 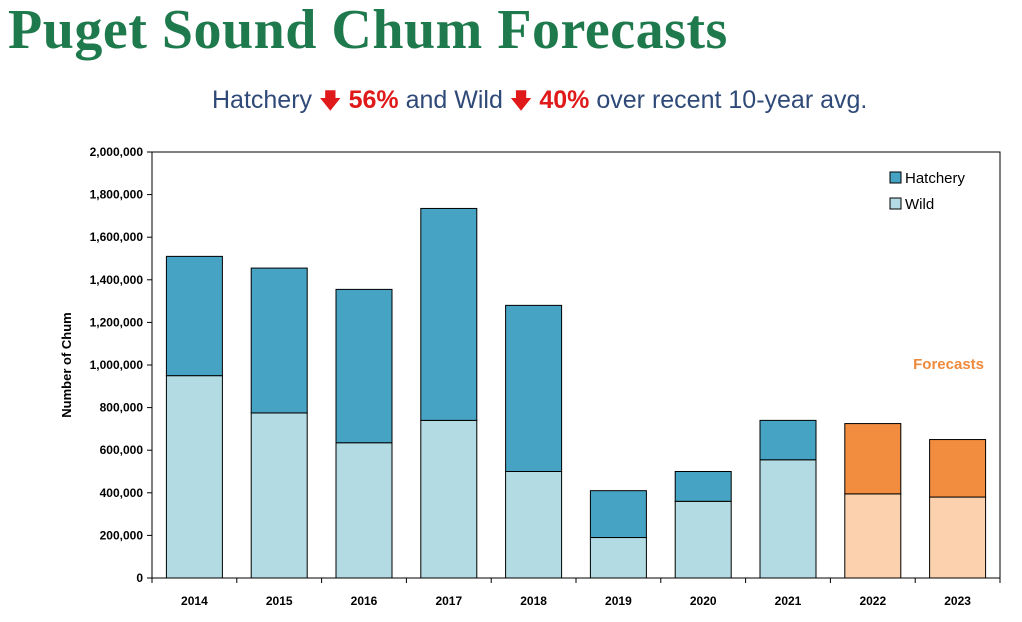 I want to click on legend-label-hatchery: Hatchery, so click(x=935, y=178).